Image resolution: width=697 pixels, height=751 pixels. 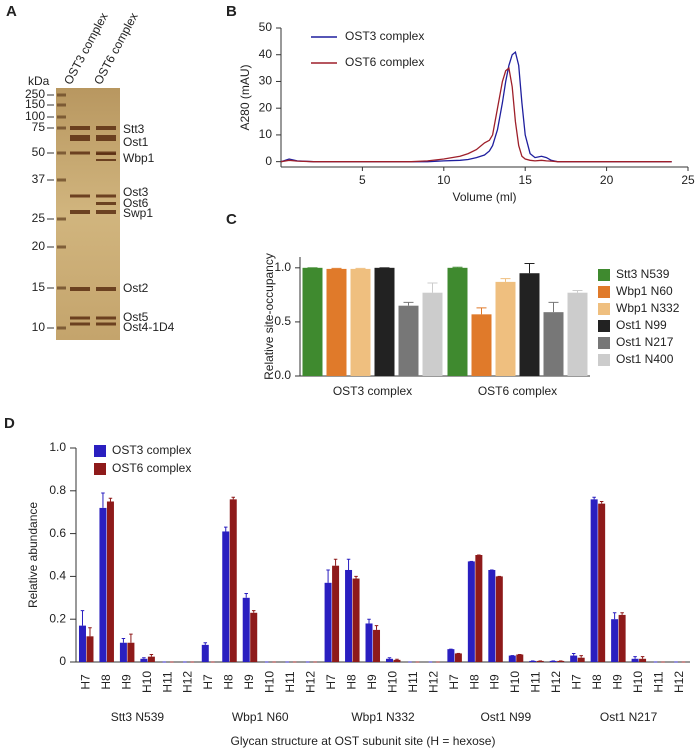 I want to click on band-label: Ost1, so click(x=136, y=142).